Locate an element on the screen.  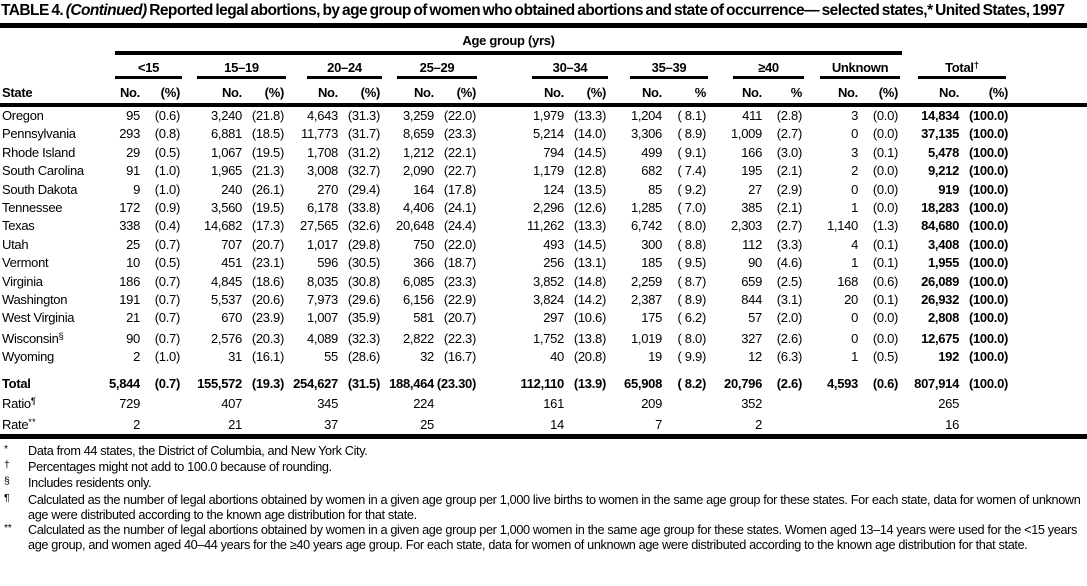
pct-cell: (22.0) is located at coordinates (459, 244).